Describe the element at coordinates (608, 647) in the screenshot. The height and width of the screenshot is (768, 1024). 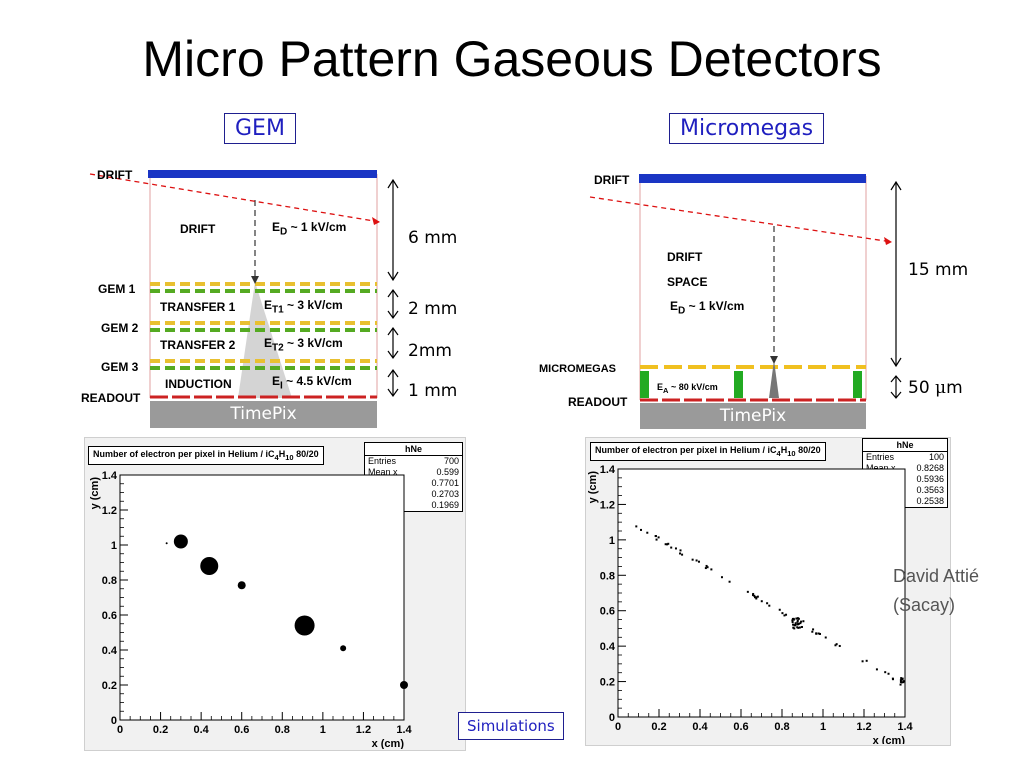
I see `right-ytick-label: 0.4` at that location.